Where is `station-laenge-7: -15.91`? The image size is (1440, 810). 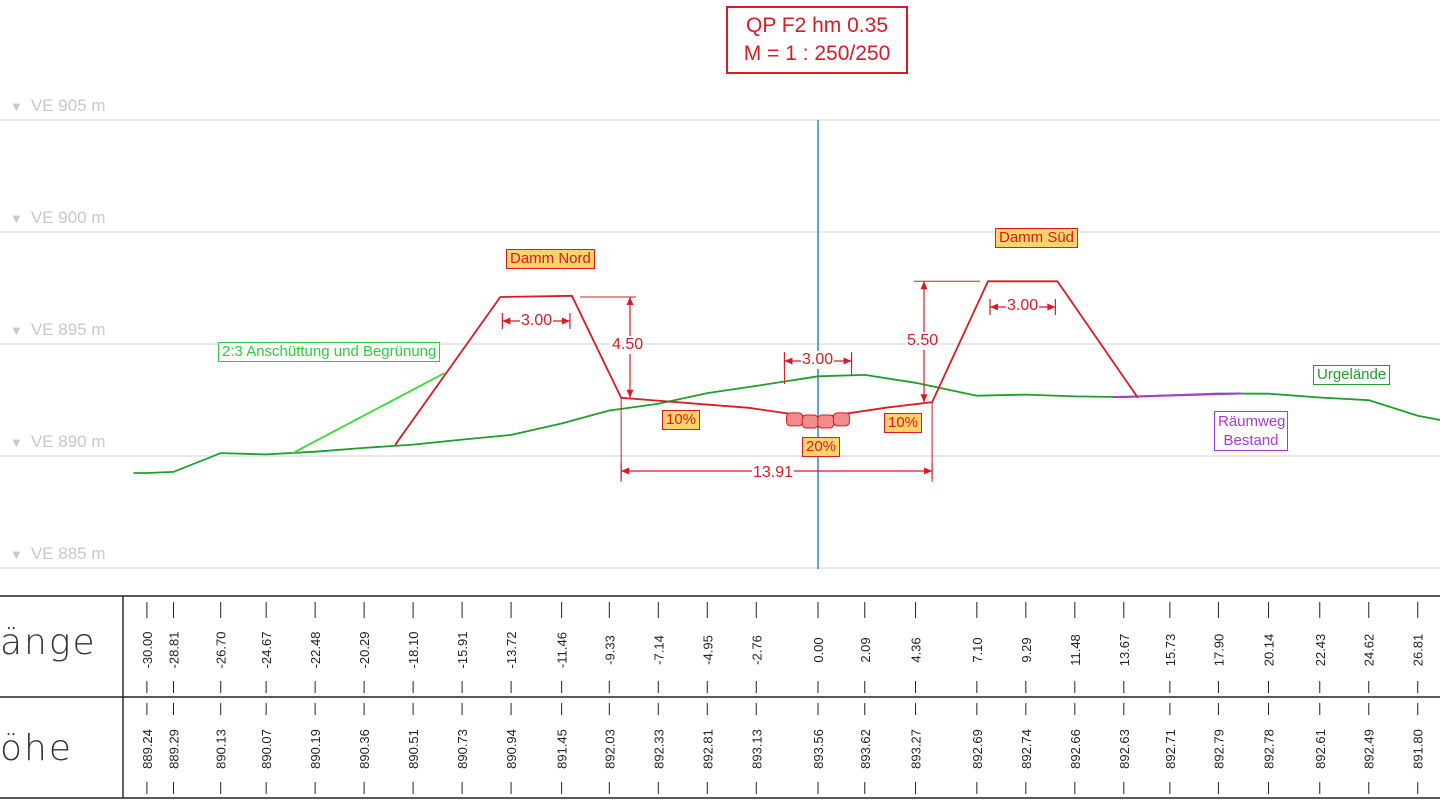 station-laenge-7: -15.91 is located at coordinates (462, 650).